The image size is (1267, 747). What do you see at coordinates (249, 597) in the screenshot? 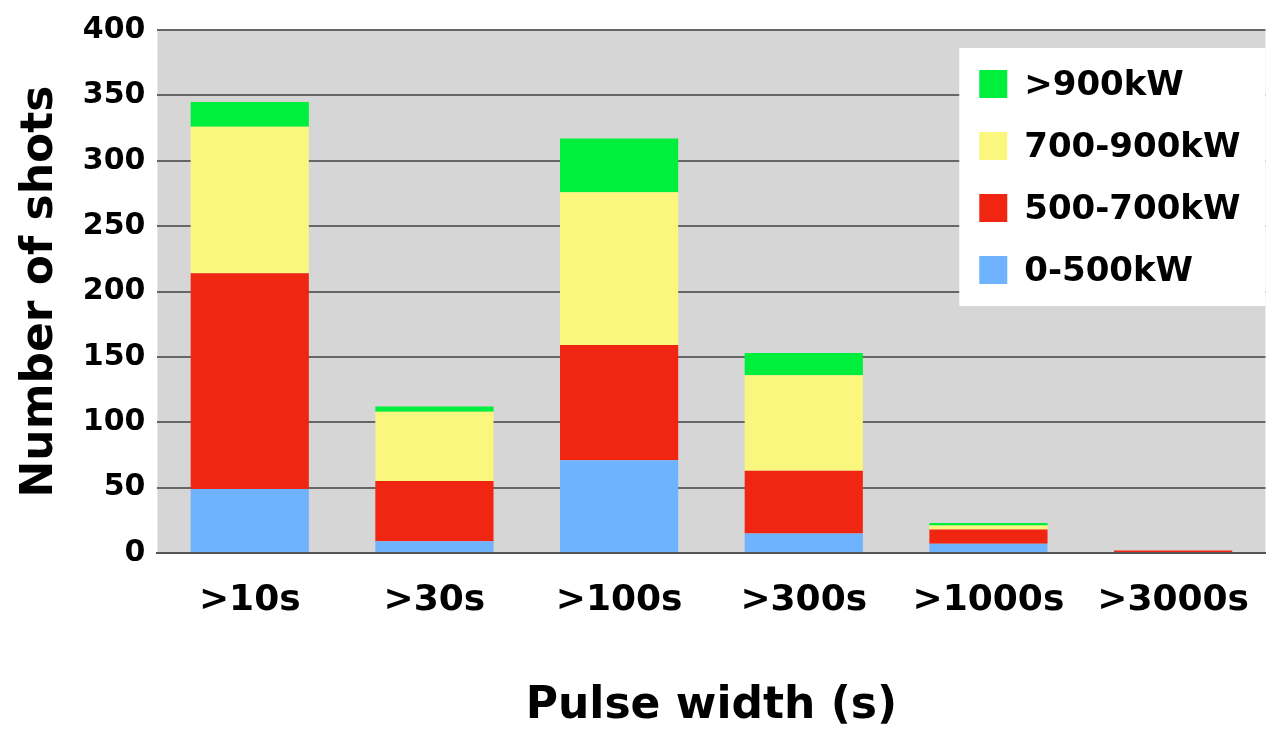
I see `x-tick-label: >10s` at bounding box center [249, 597].